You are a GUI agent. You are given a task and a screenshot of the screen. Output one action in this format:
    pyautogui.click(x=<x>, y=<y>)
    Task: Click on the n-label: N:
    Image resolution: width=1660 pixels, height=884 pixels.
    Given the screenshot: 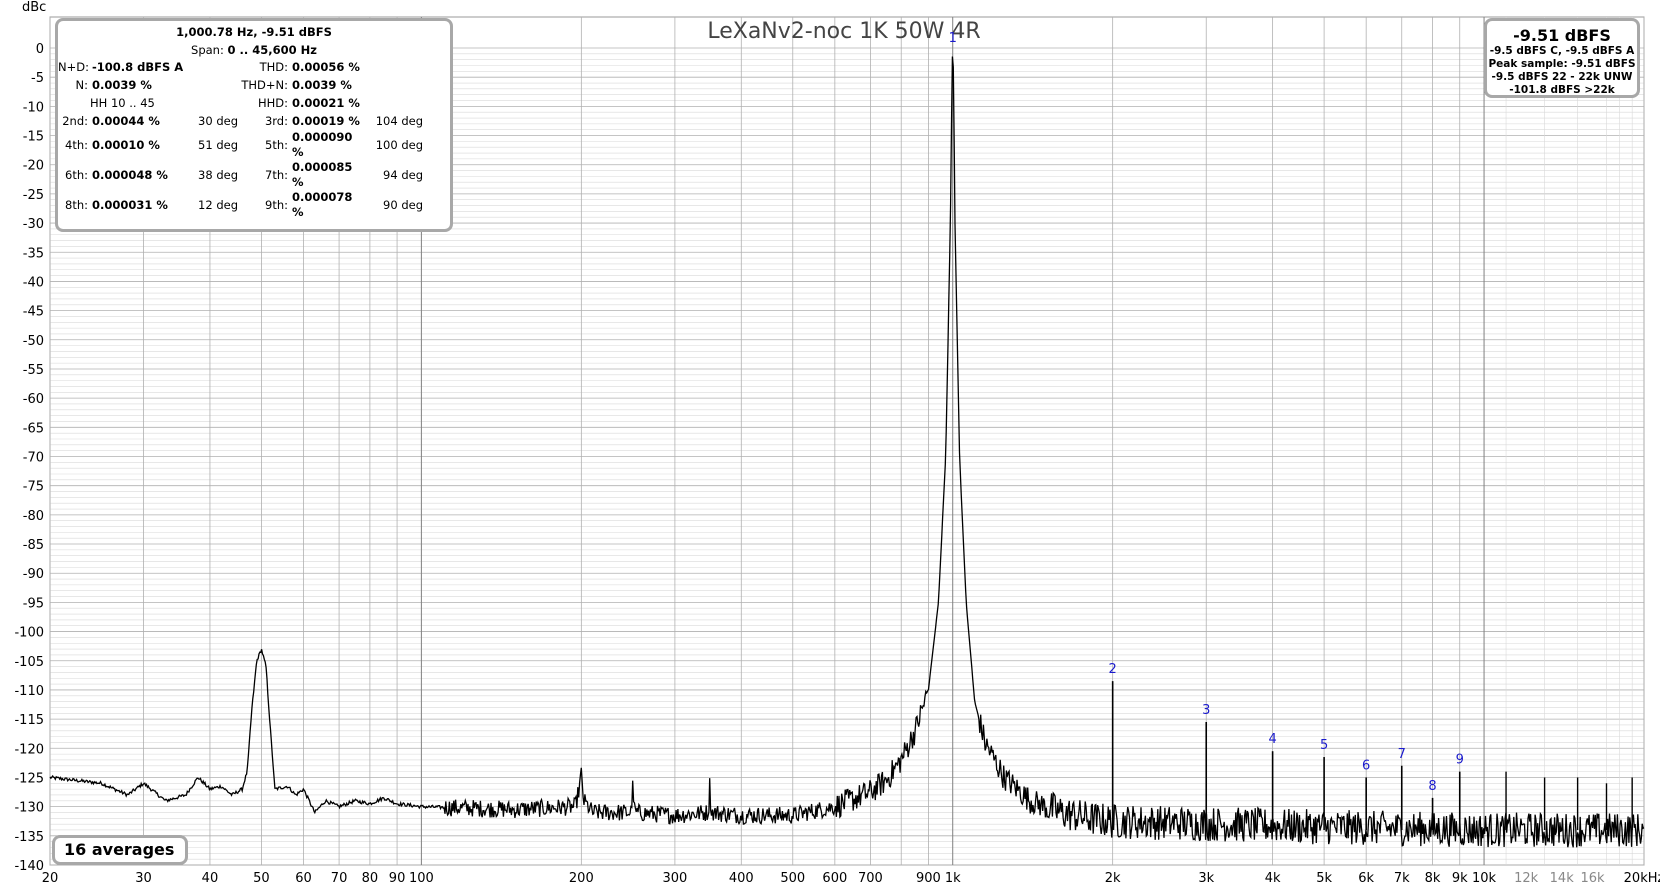 What is the action you would take?
    pyautogui.click(x=81, y=85)
    